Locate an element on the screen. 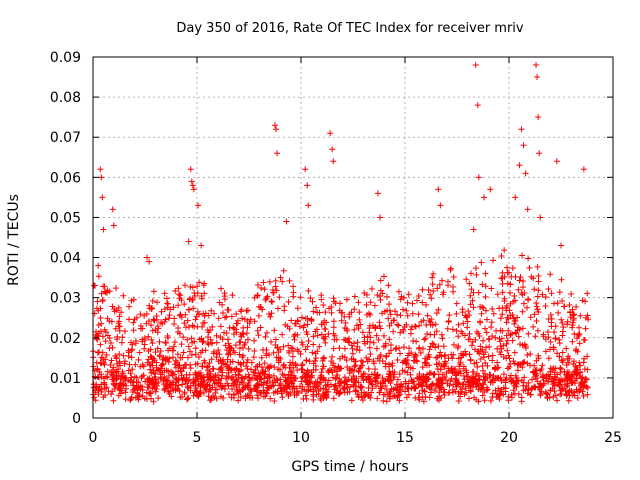 This screenshot has height=480, width=640. x-tick-label: 25 is located at coordinates (613, 438).